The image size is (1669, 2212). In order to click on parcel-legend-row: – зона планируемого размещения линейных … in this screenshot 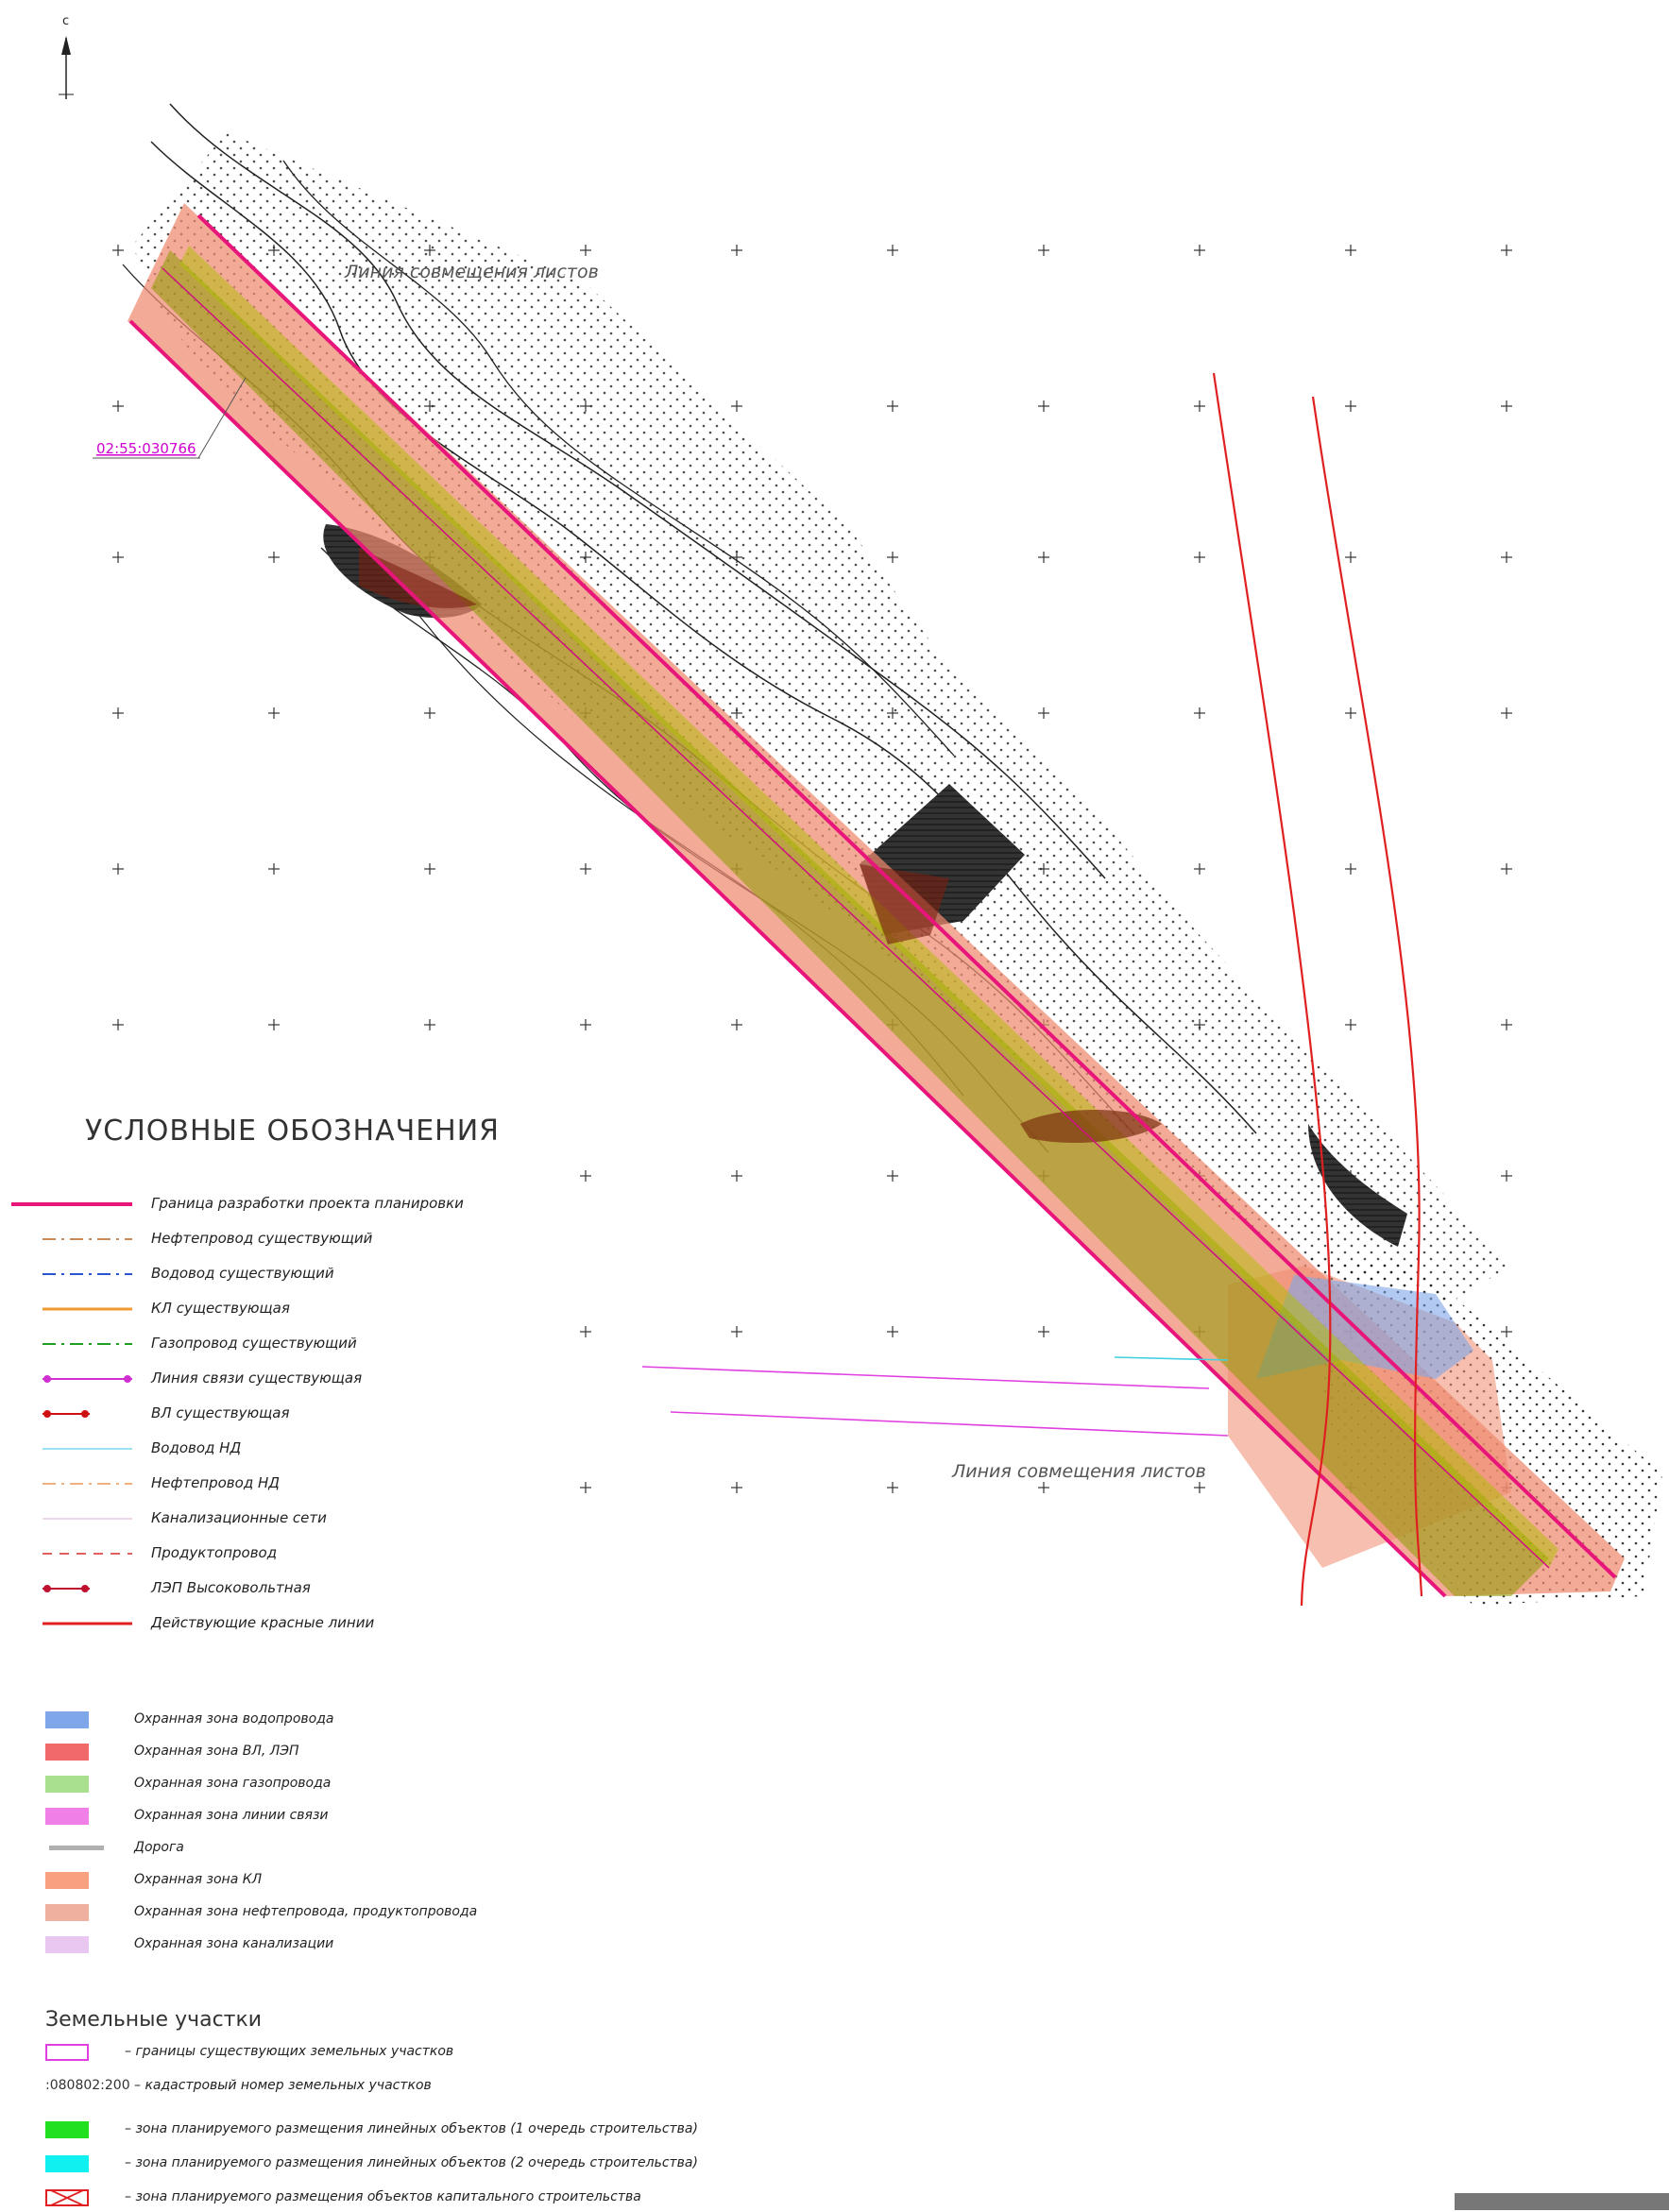, I will do `click(473, 2164)`.